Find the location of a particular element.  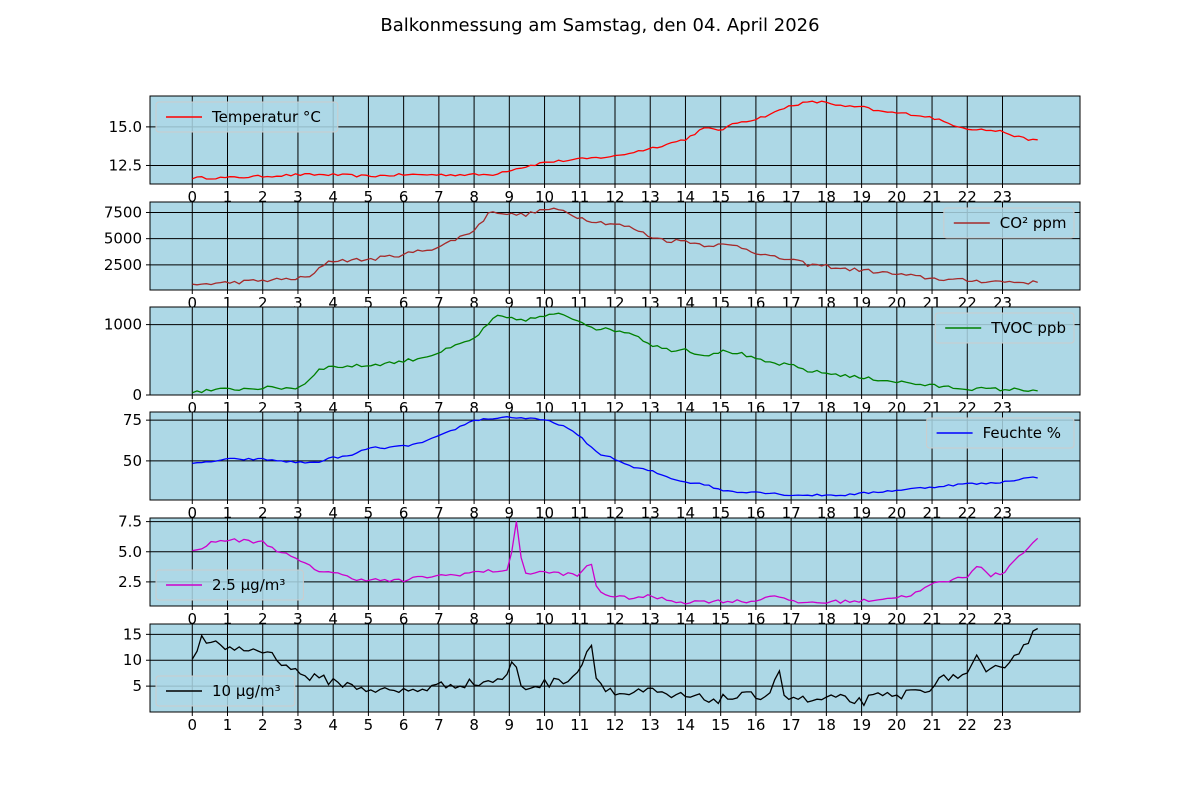

x-tick-label: 17 is located at coordinates (791, 725).